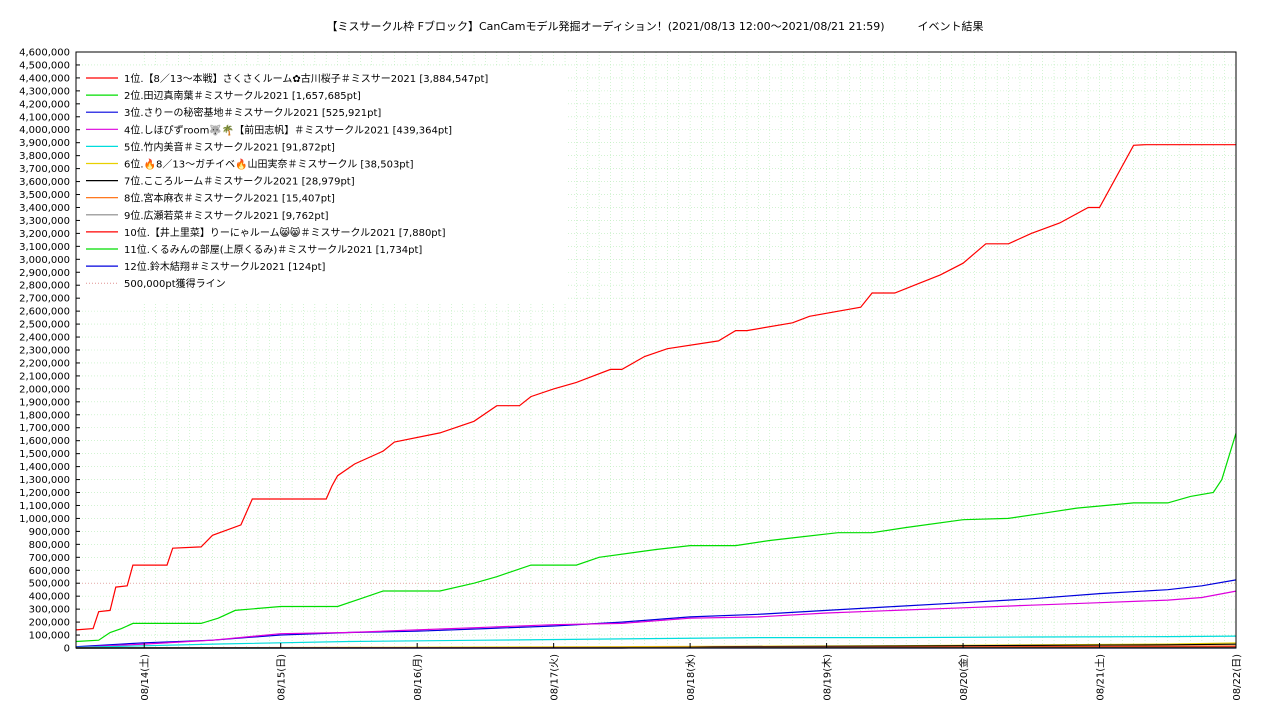  I want to click on y-tick-label: 3,300,000, so click(44, 221).